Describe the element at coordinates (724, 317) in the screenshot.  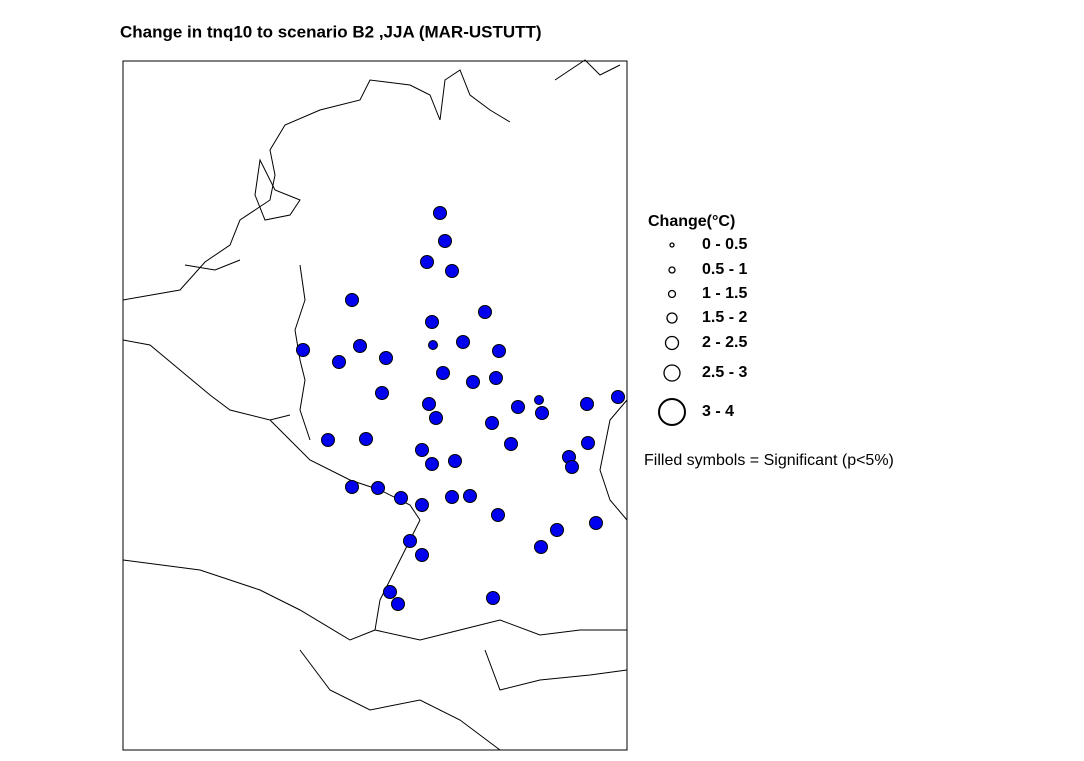
I see `legend-label: 1.5 - 2` at that location.